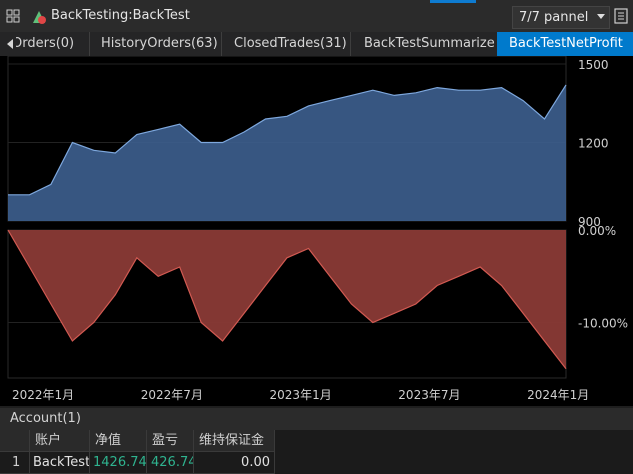 The image size is (633, 474). I want to click on chevron-down-icon, so click(601, 16).